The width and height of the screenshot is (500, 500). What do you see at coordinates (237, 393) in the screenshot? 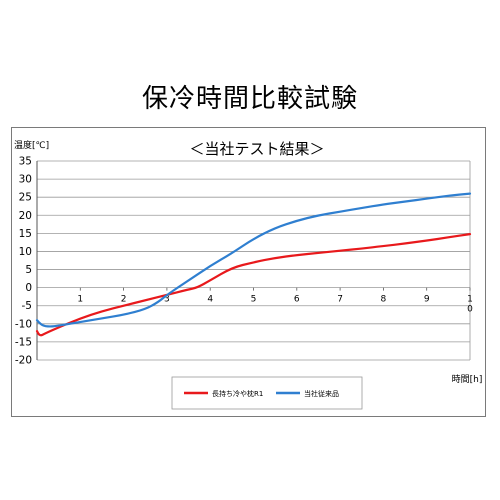
I see `legend-label-1: 長持ち冷や枕R1` at bounding box center [237, 393].